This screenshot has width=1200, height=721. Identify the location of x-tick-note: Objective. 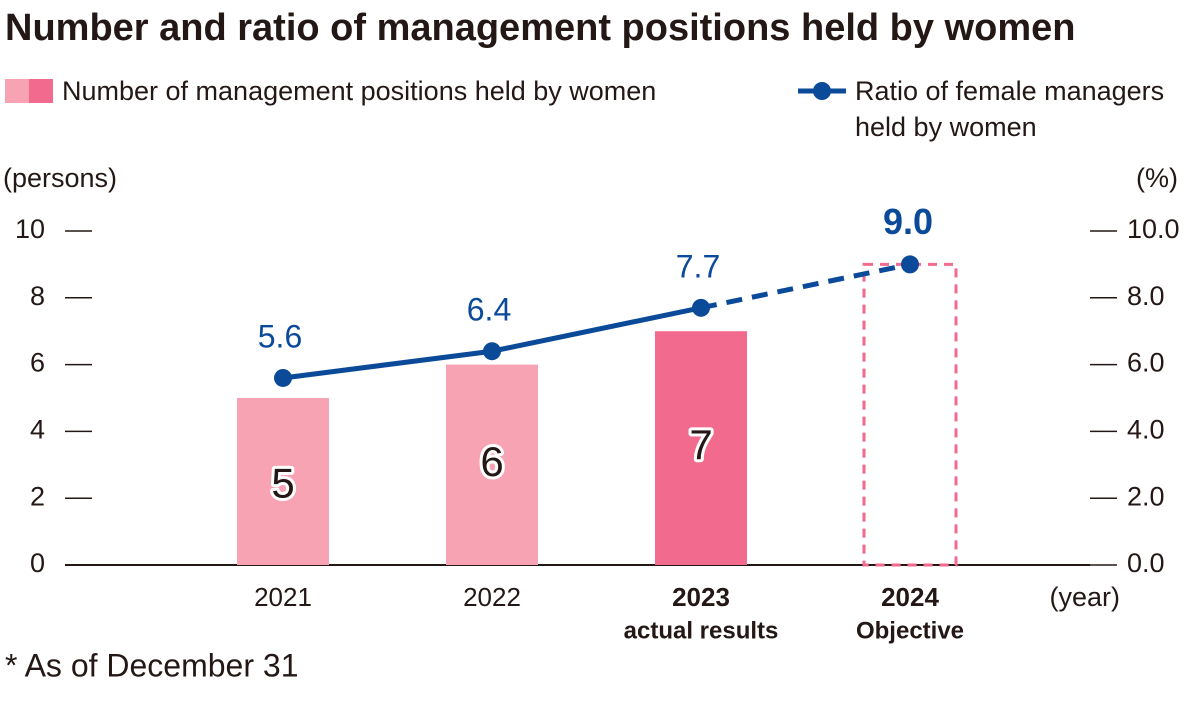
(910, 630).